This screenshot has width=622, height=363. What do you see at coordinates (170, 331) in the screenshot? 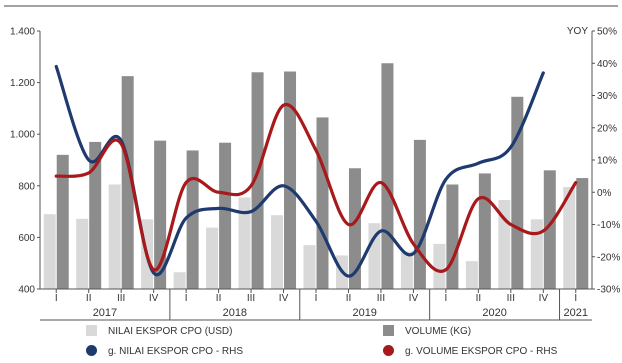
I see `legend-label: NILAI EKSPOR CPO (USD)` at bounding box center [170, 331].